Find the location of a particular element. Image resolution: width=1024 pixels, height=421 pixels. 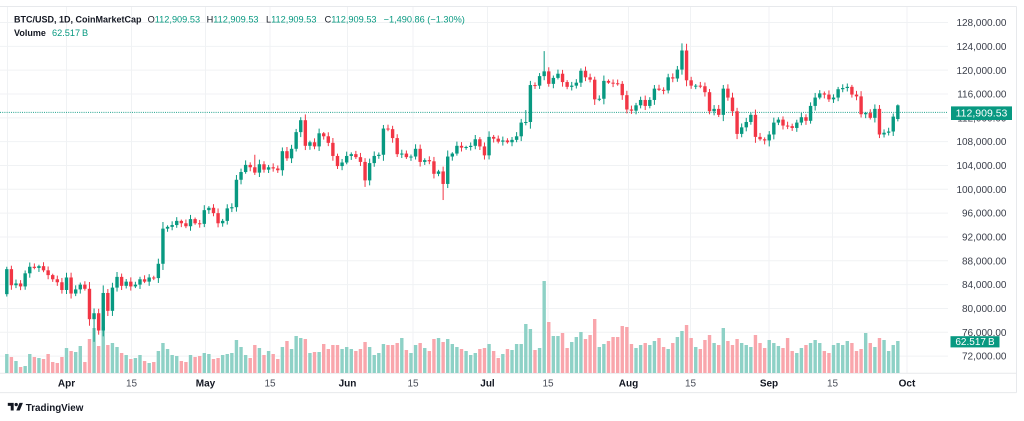

svg-text: 80,000.00 is located at coordinates (984, 309).